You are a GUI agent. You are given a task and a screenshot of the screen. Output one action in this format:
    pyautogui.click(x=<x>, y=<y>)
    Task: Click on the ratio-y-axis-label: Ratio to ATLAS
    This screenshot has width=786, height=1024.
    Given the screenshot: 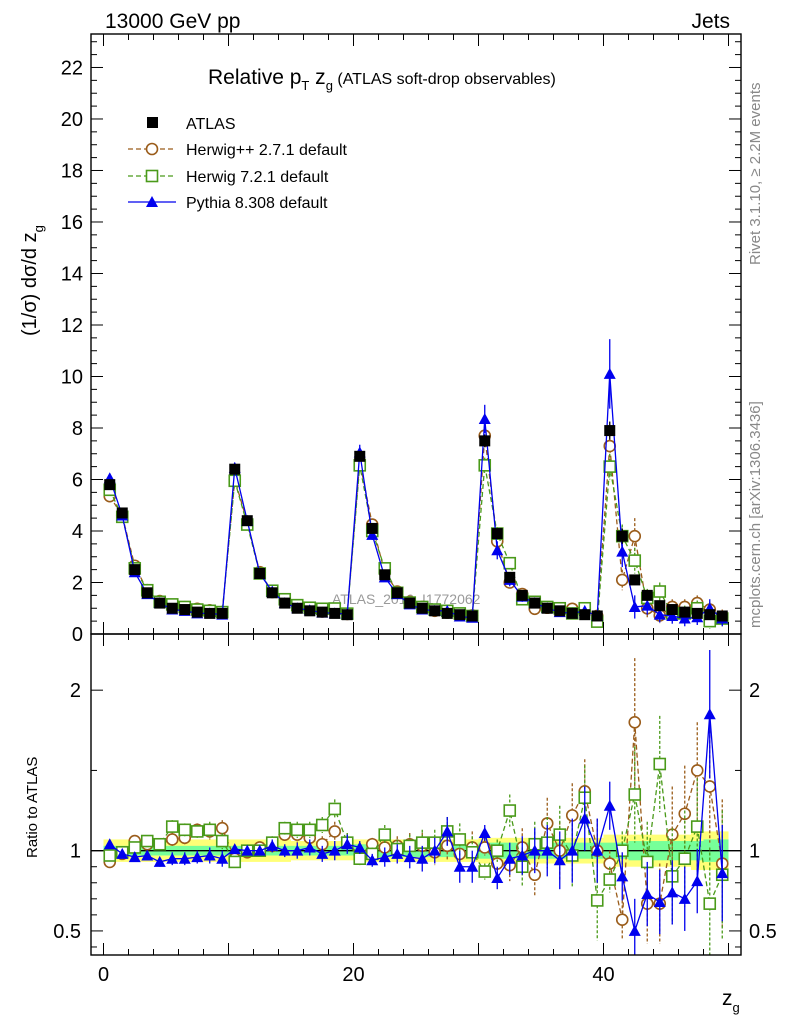 What is the action you would take?
    pyautogui.click(x=32, y=807)
    